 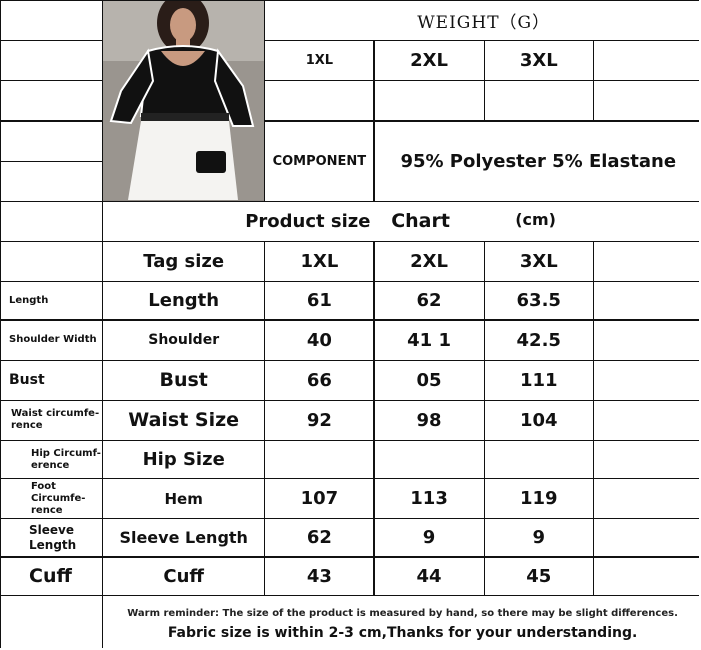 What do you see at coordinates (429, 538) in the screenshot?
I see `value-2xl: 9` at bounding box center [429, 538].